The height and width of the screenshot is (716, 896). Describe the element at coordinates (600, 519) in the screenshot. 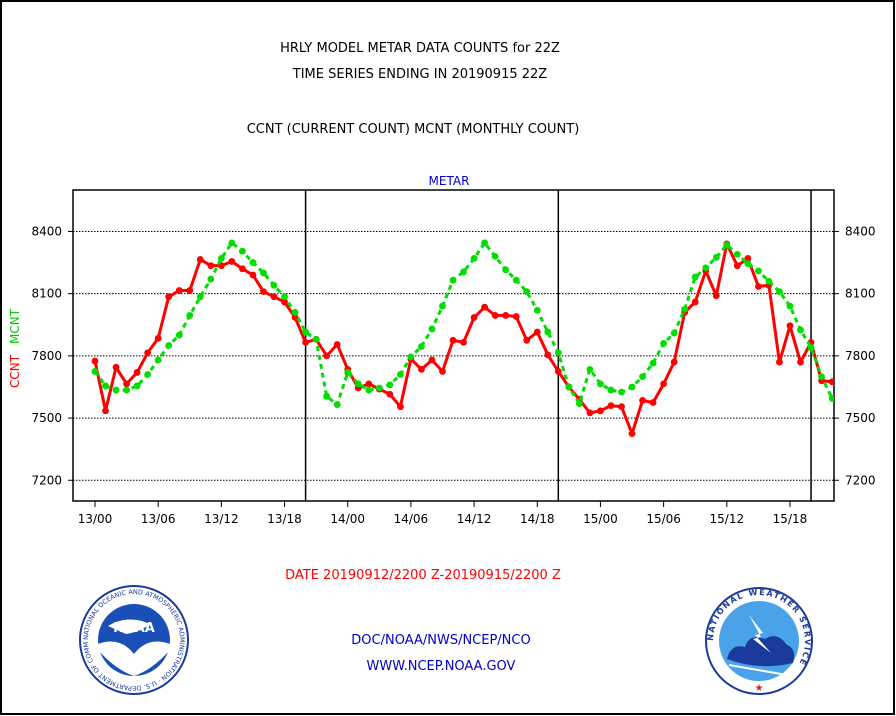

I see `x-tick-label: 15/00` at that location.